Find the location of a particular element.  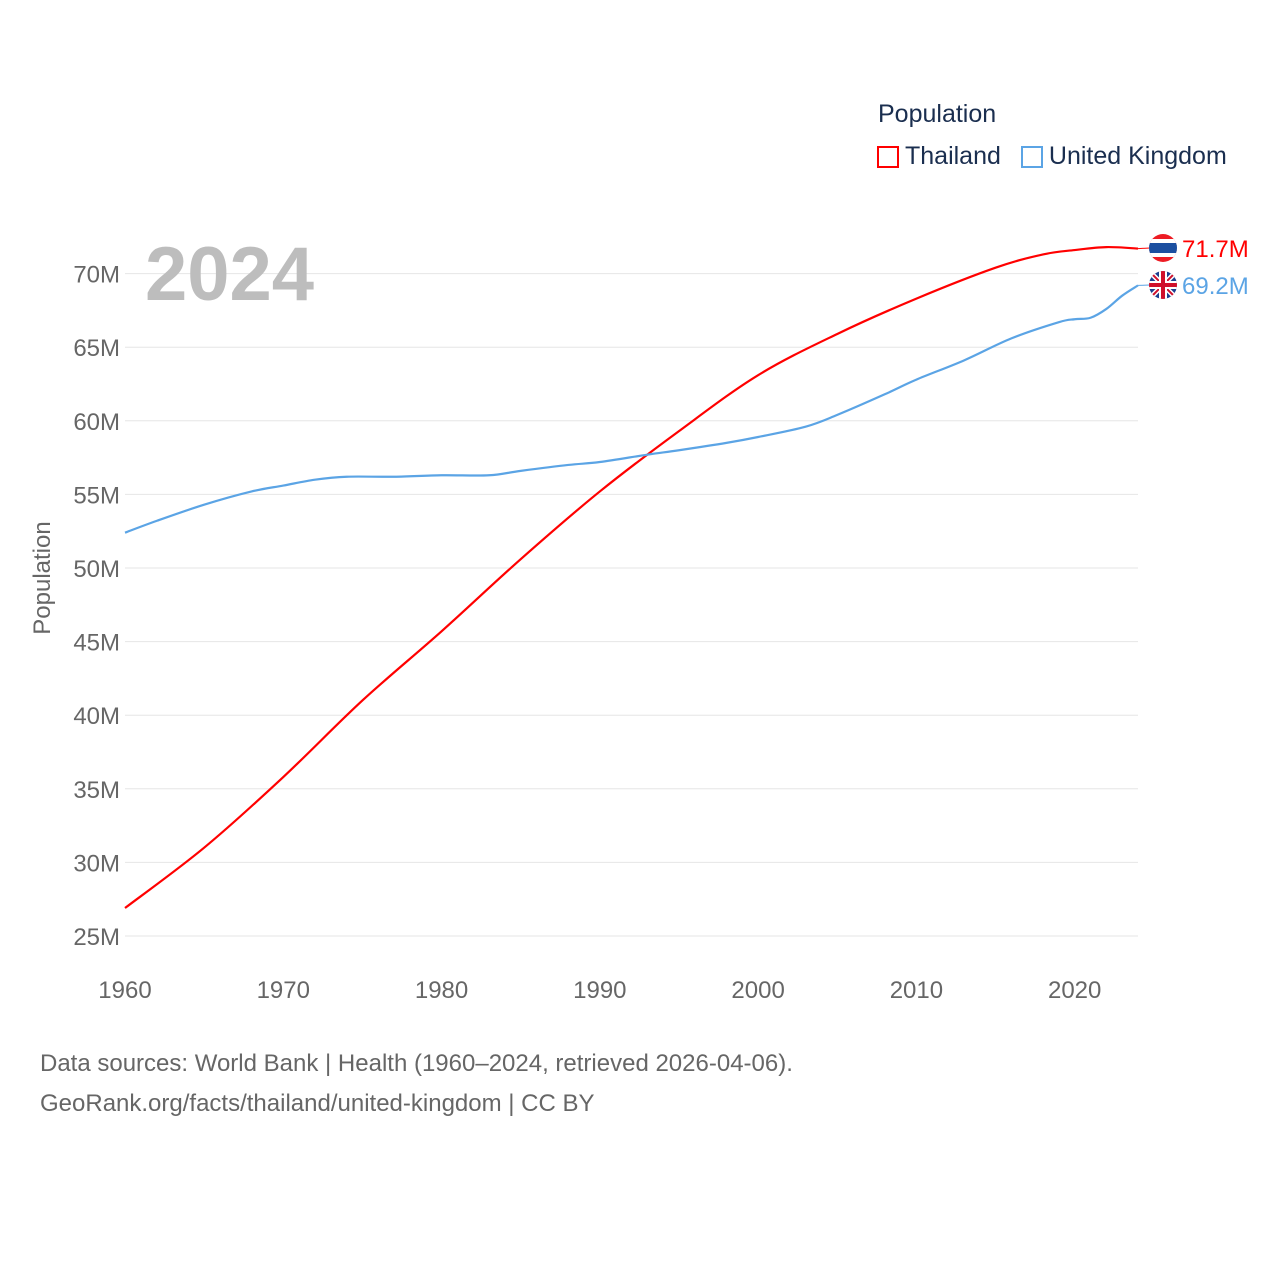

x-tick-label: 2000 is located at coordinates (757, 990).